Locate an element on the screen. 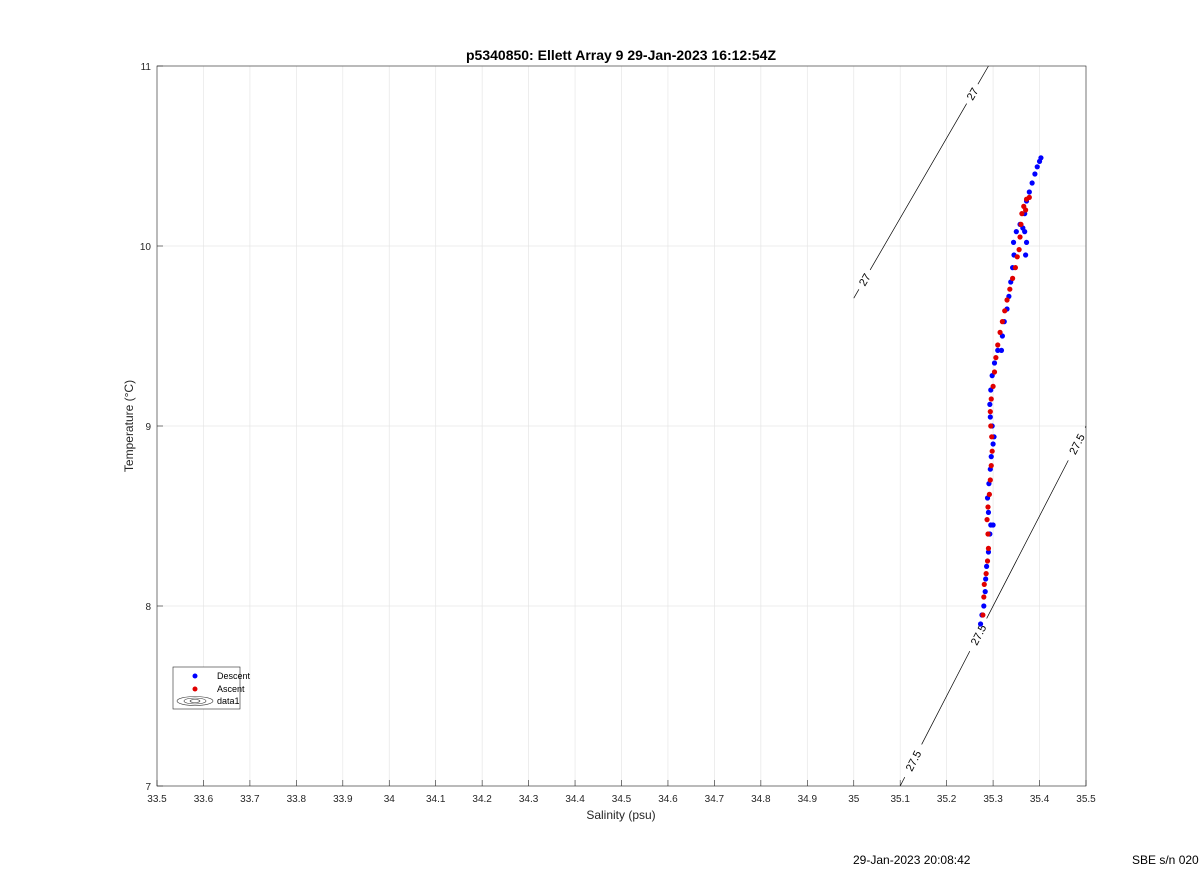  footer-timestamp: 29-Jan-2023 20:08:42 is located at coordinates (912, 860).